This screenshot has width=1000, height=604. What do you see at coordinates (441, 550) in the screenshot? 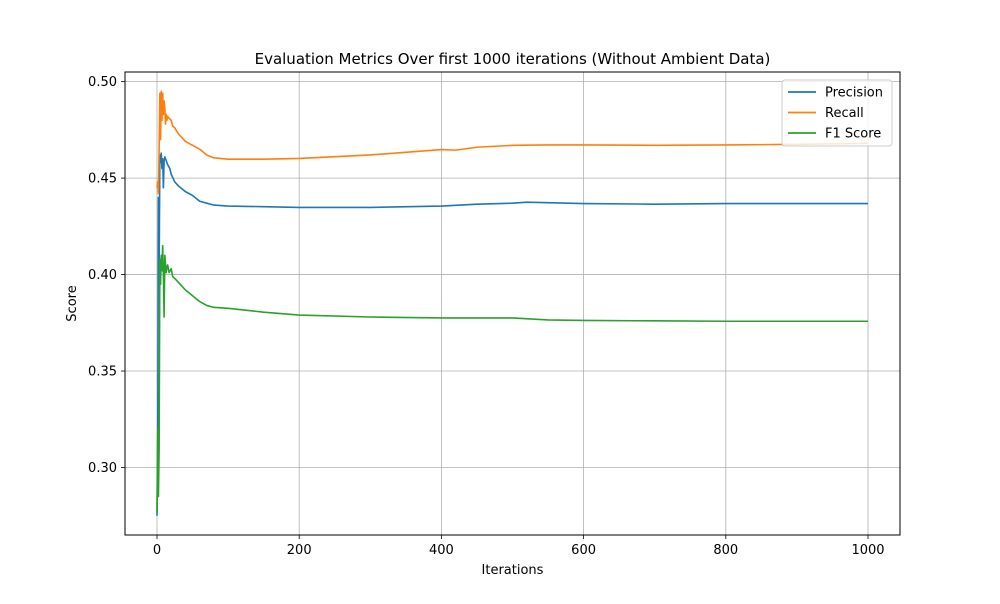
I see `x-tick-label: 400` at bounding box center [441, 550].